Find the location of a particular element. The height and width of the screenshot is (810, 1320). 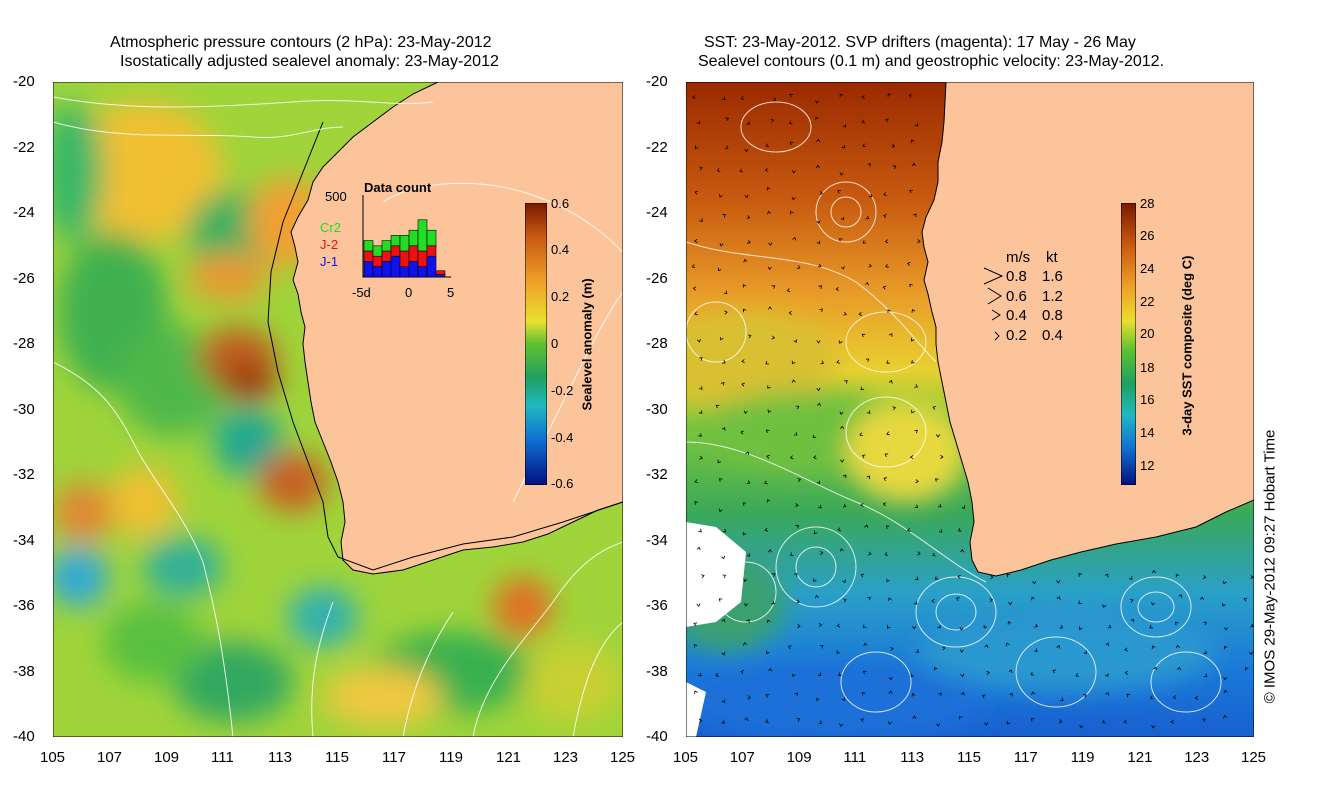

inset-x-label-0: -5d is located at coordinates (361, 292).